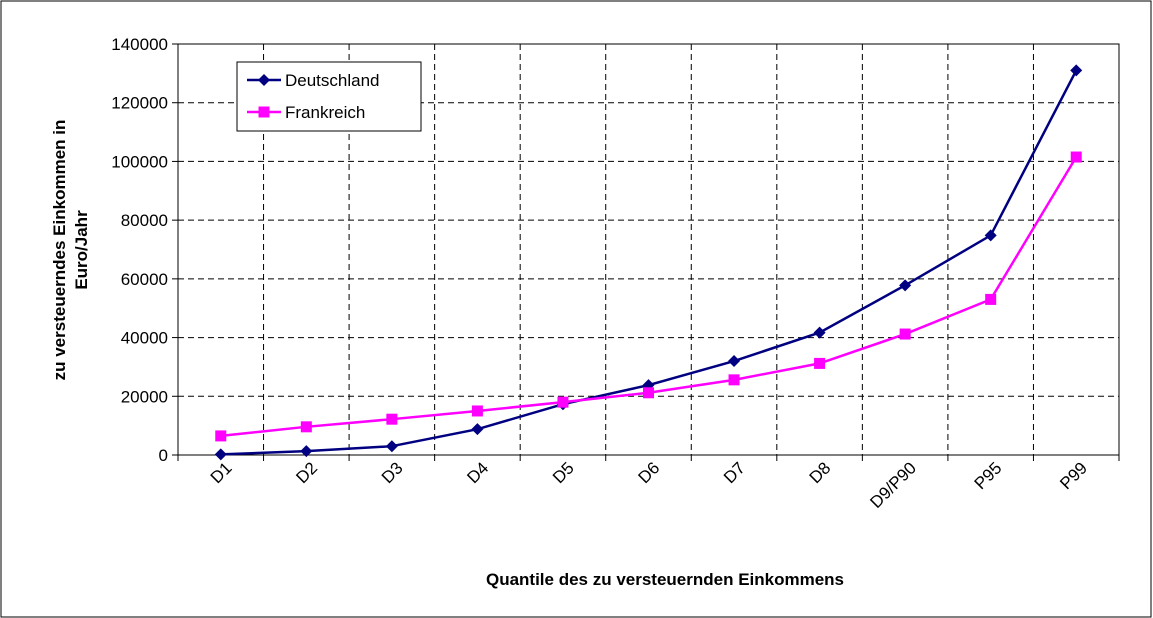 The height and width of the screenshot is (618, 1153). What do you see at coordinates (139, 103) in the screenshot?
I see `y-tick-label: 120000` at bounding box center [139, 103].